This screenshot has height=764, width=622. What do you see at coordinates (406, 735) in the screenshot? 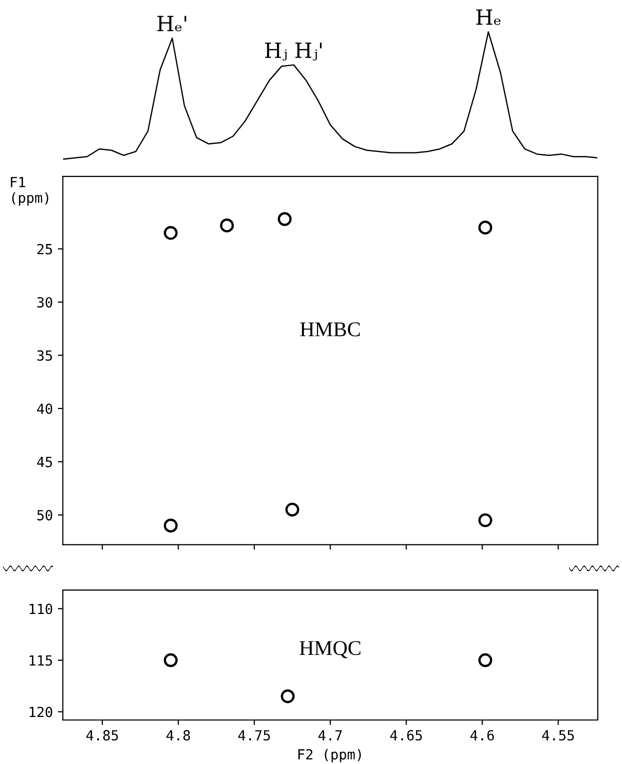
I see `x-tick-label: 4.65` at bounding box center [406, 735].